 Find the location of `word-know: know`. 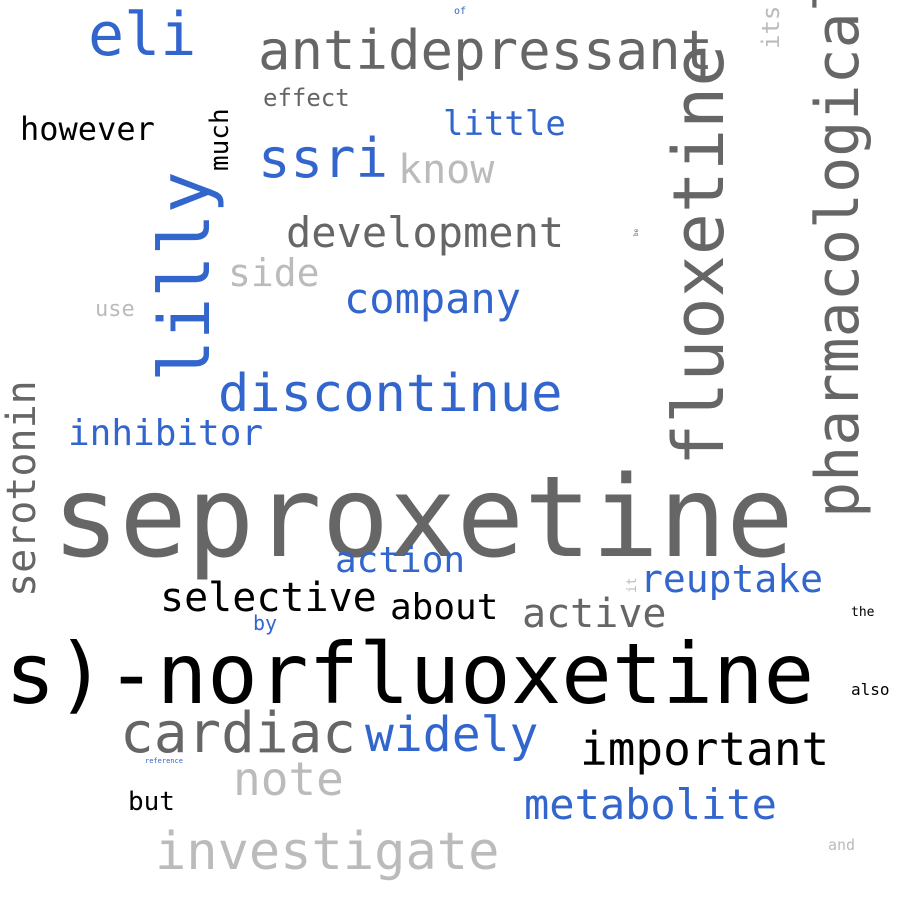

word-know: know is located at coordinates (446, 170).